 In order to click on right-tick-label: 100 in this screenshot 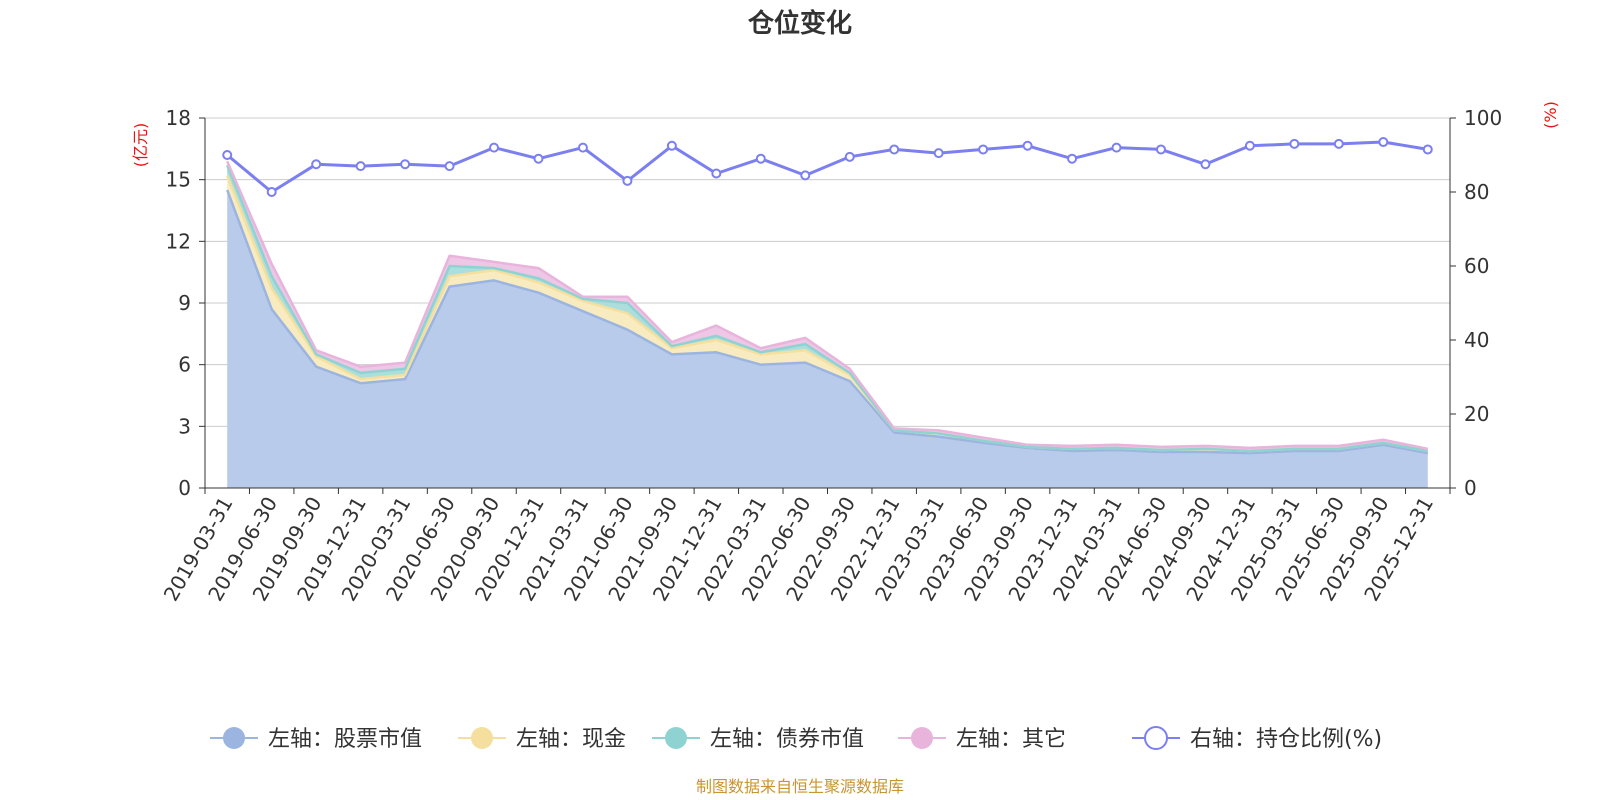, I will do `click(1483, 118)`.